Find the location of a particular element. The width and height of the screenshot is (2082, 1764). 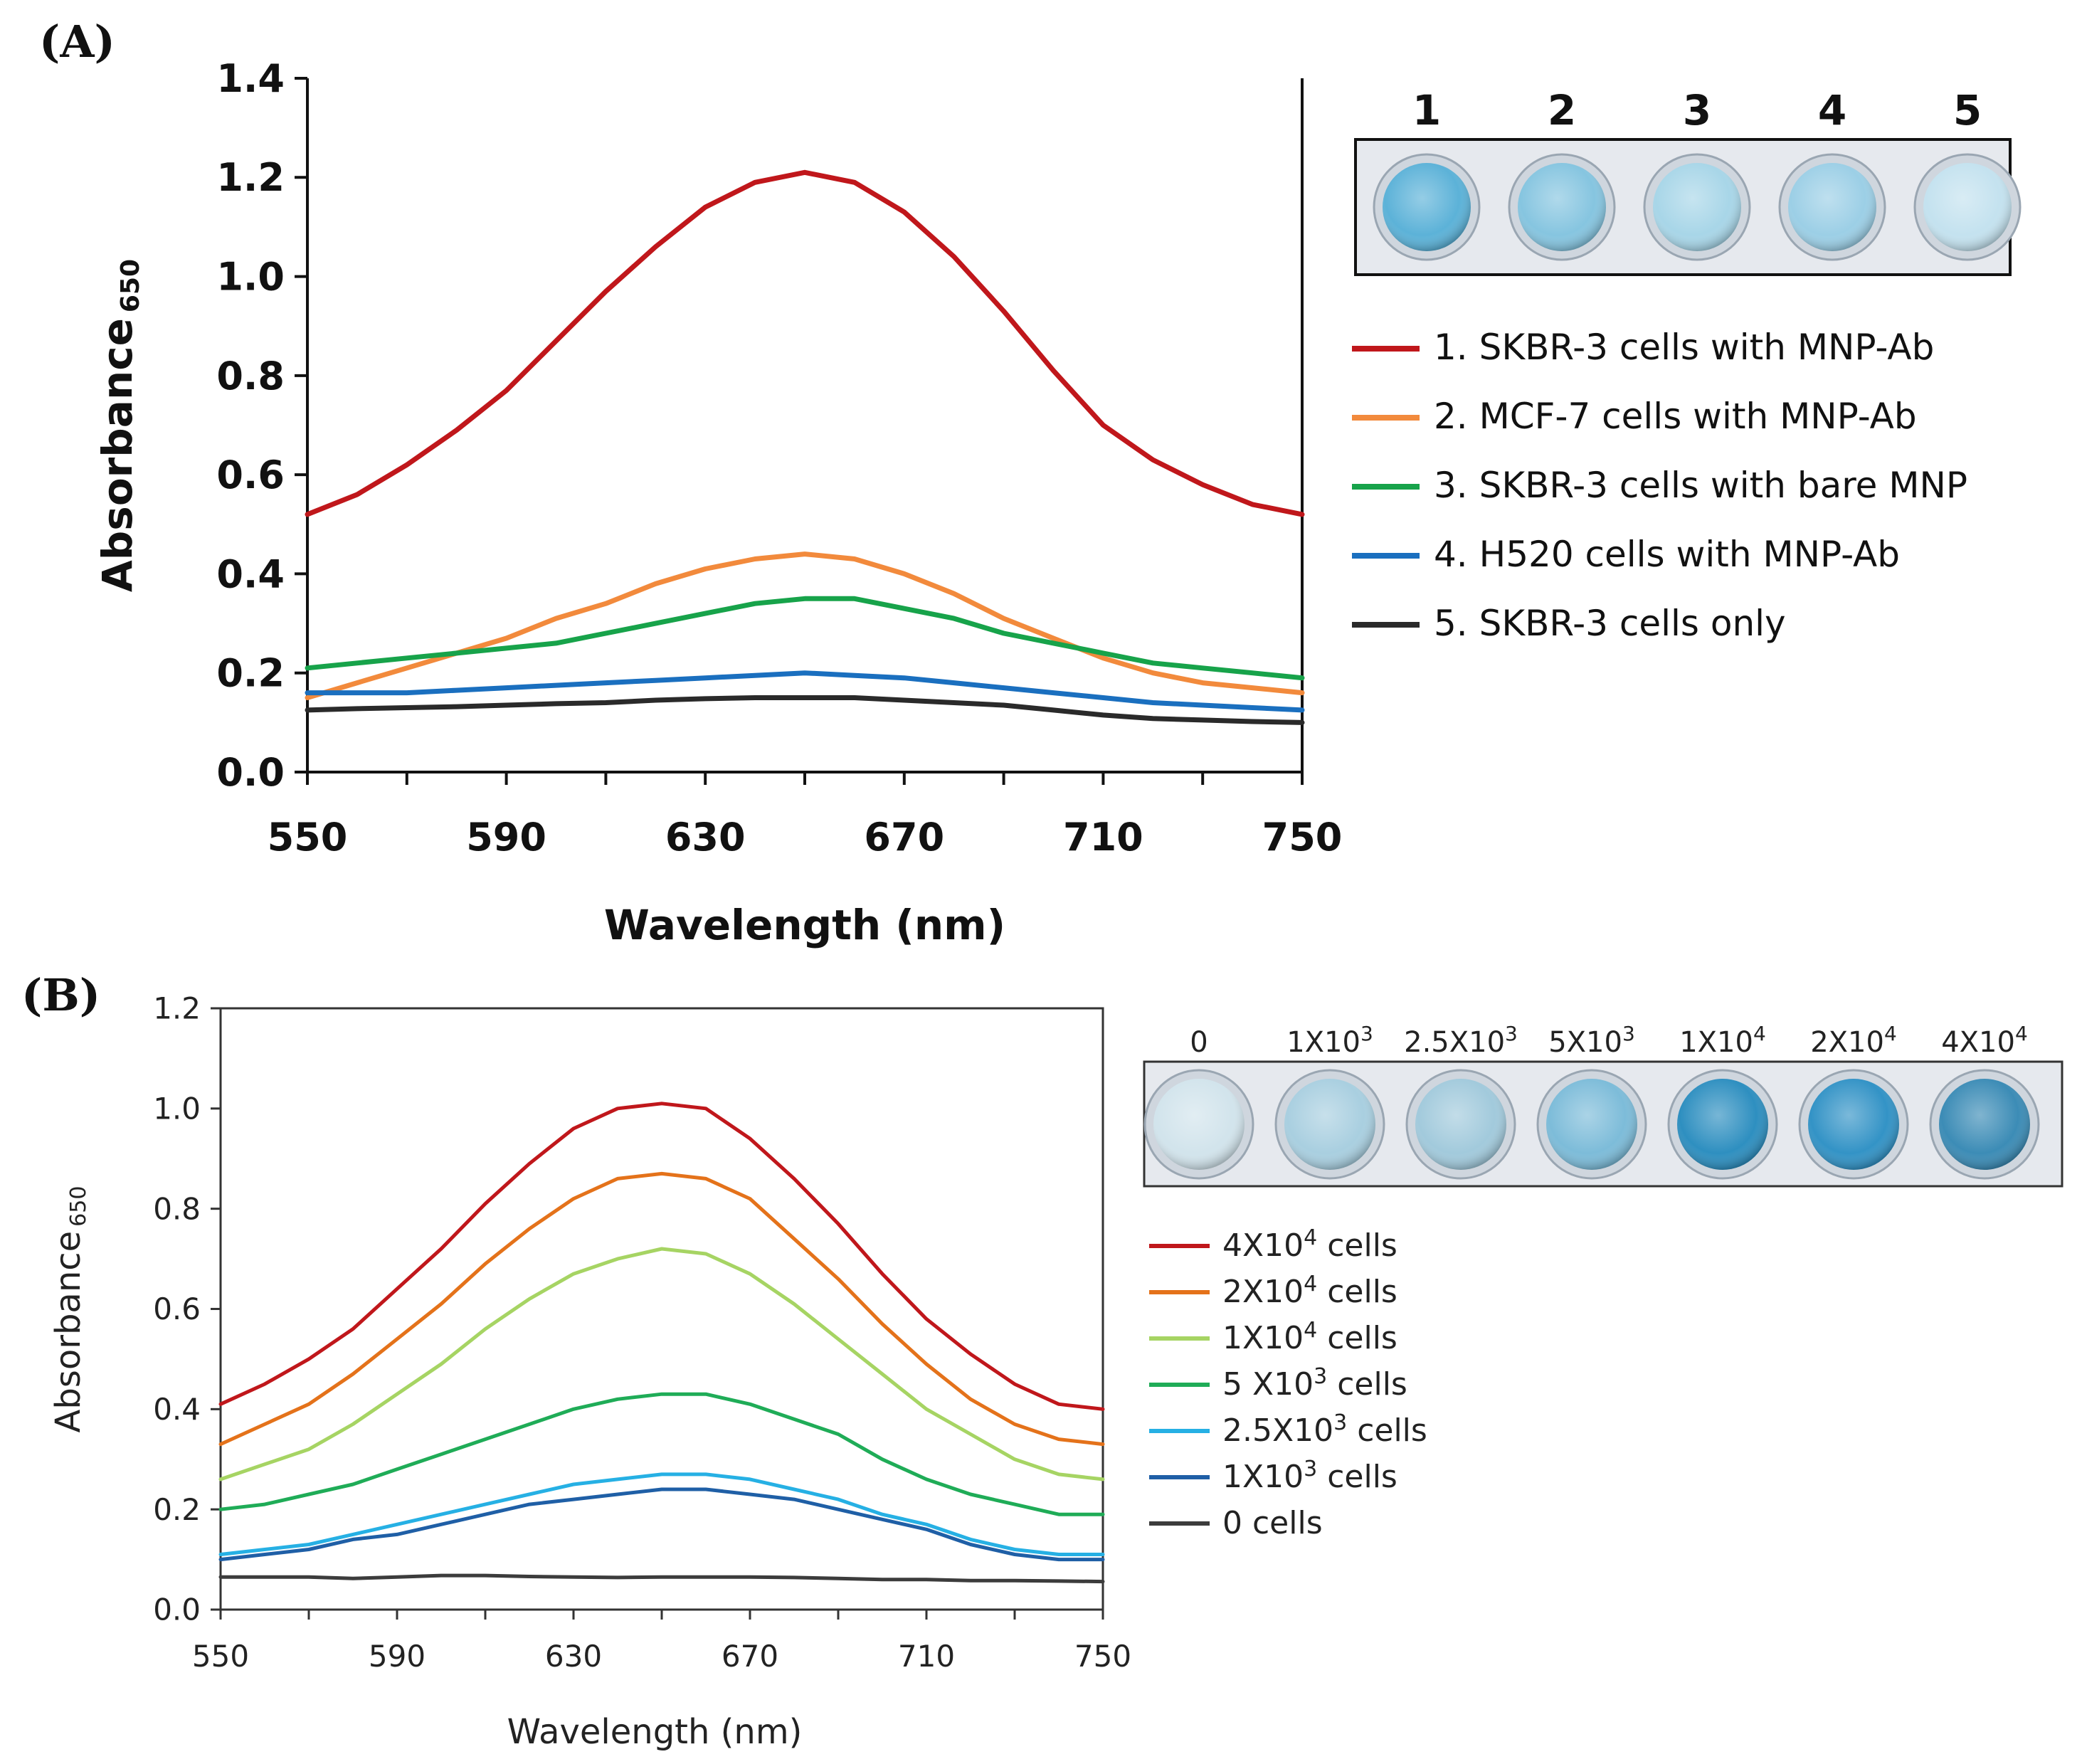

well-label: 1X103 is located at coordinates (1329, 1040).